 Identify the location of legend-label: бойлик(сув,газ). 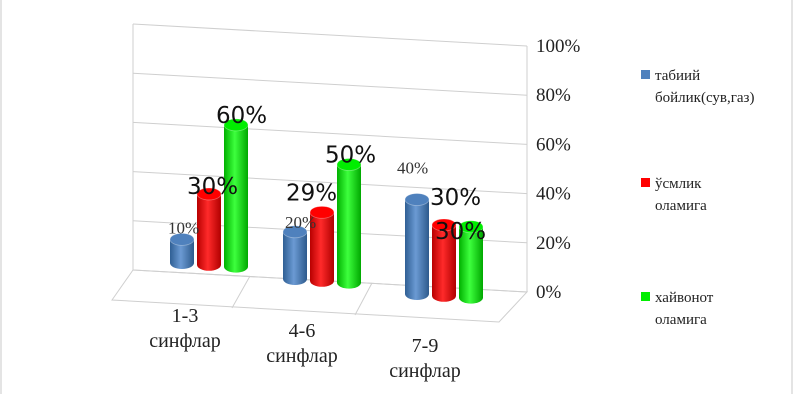
(704, 98).